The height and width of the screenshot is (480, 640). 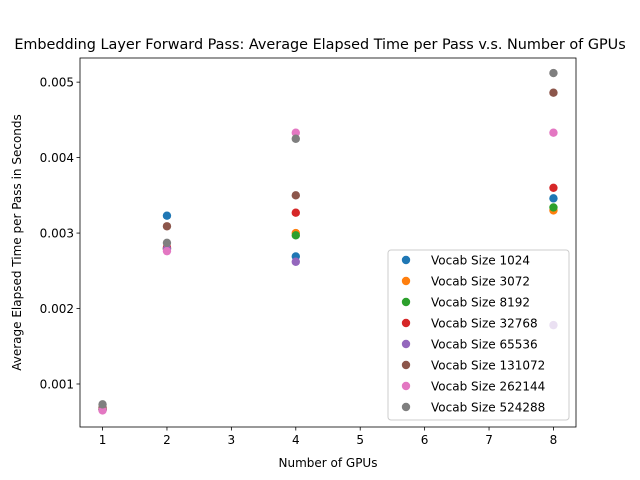 I want to click on y-axis-label: Average Elapsed Time per Pass in Seconds, so click(x=17, y=242).